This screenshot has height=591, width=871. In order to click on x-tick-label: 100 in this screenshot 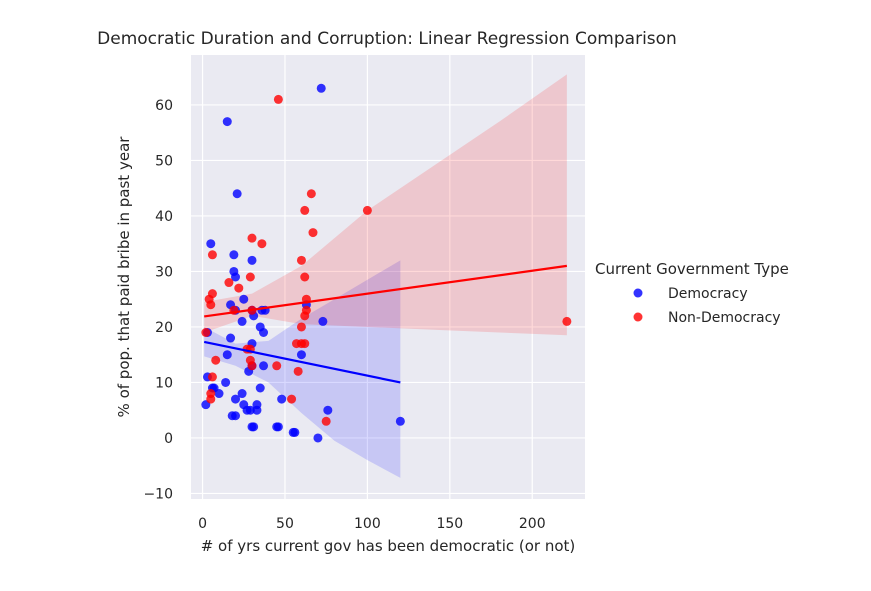, I will do `click(367, 524)`.